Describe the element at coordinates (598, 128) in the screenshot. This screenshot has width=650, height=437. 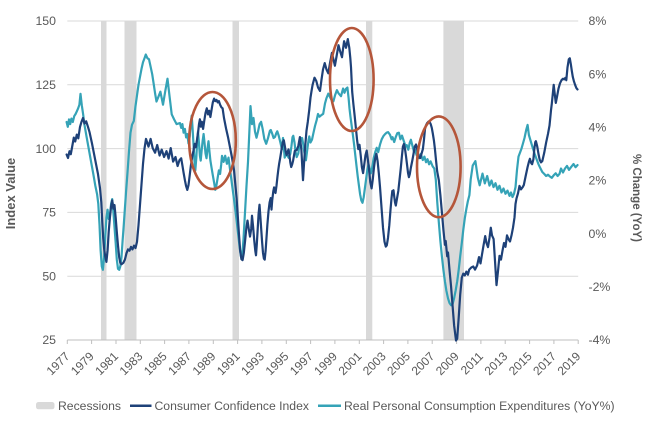
I see `svg-text: 4%` at that location.